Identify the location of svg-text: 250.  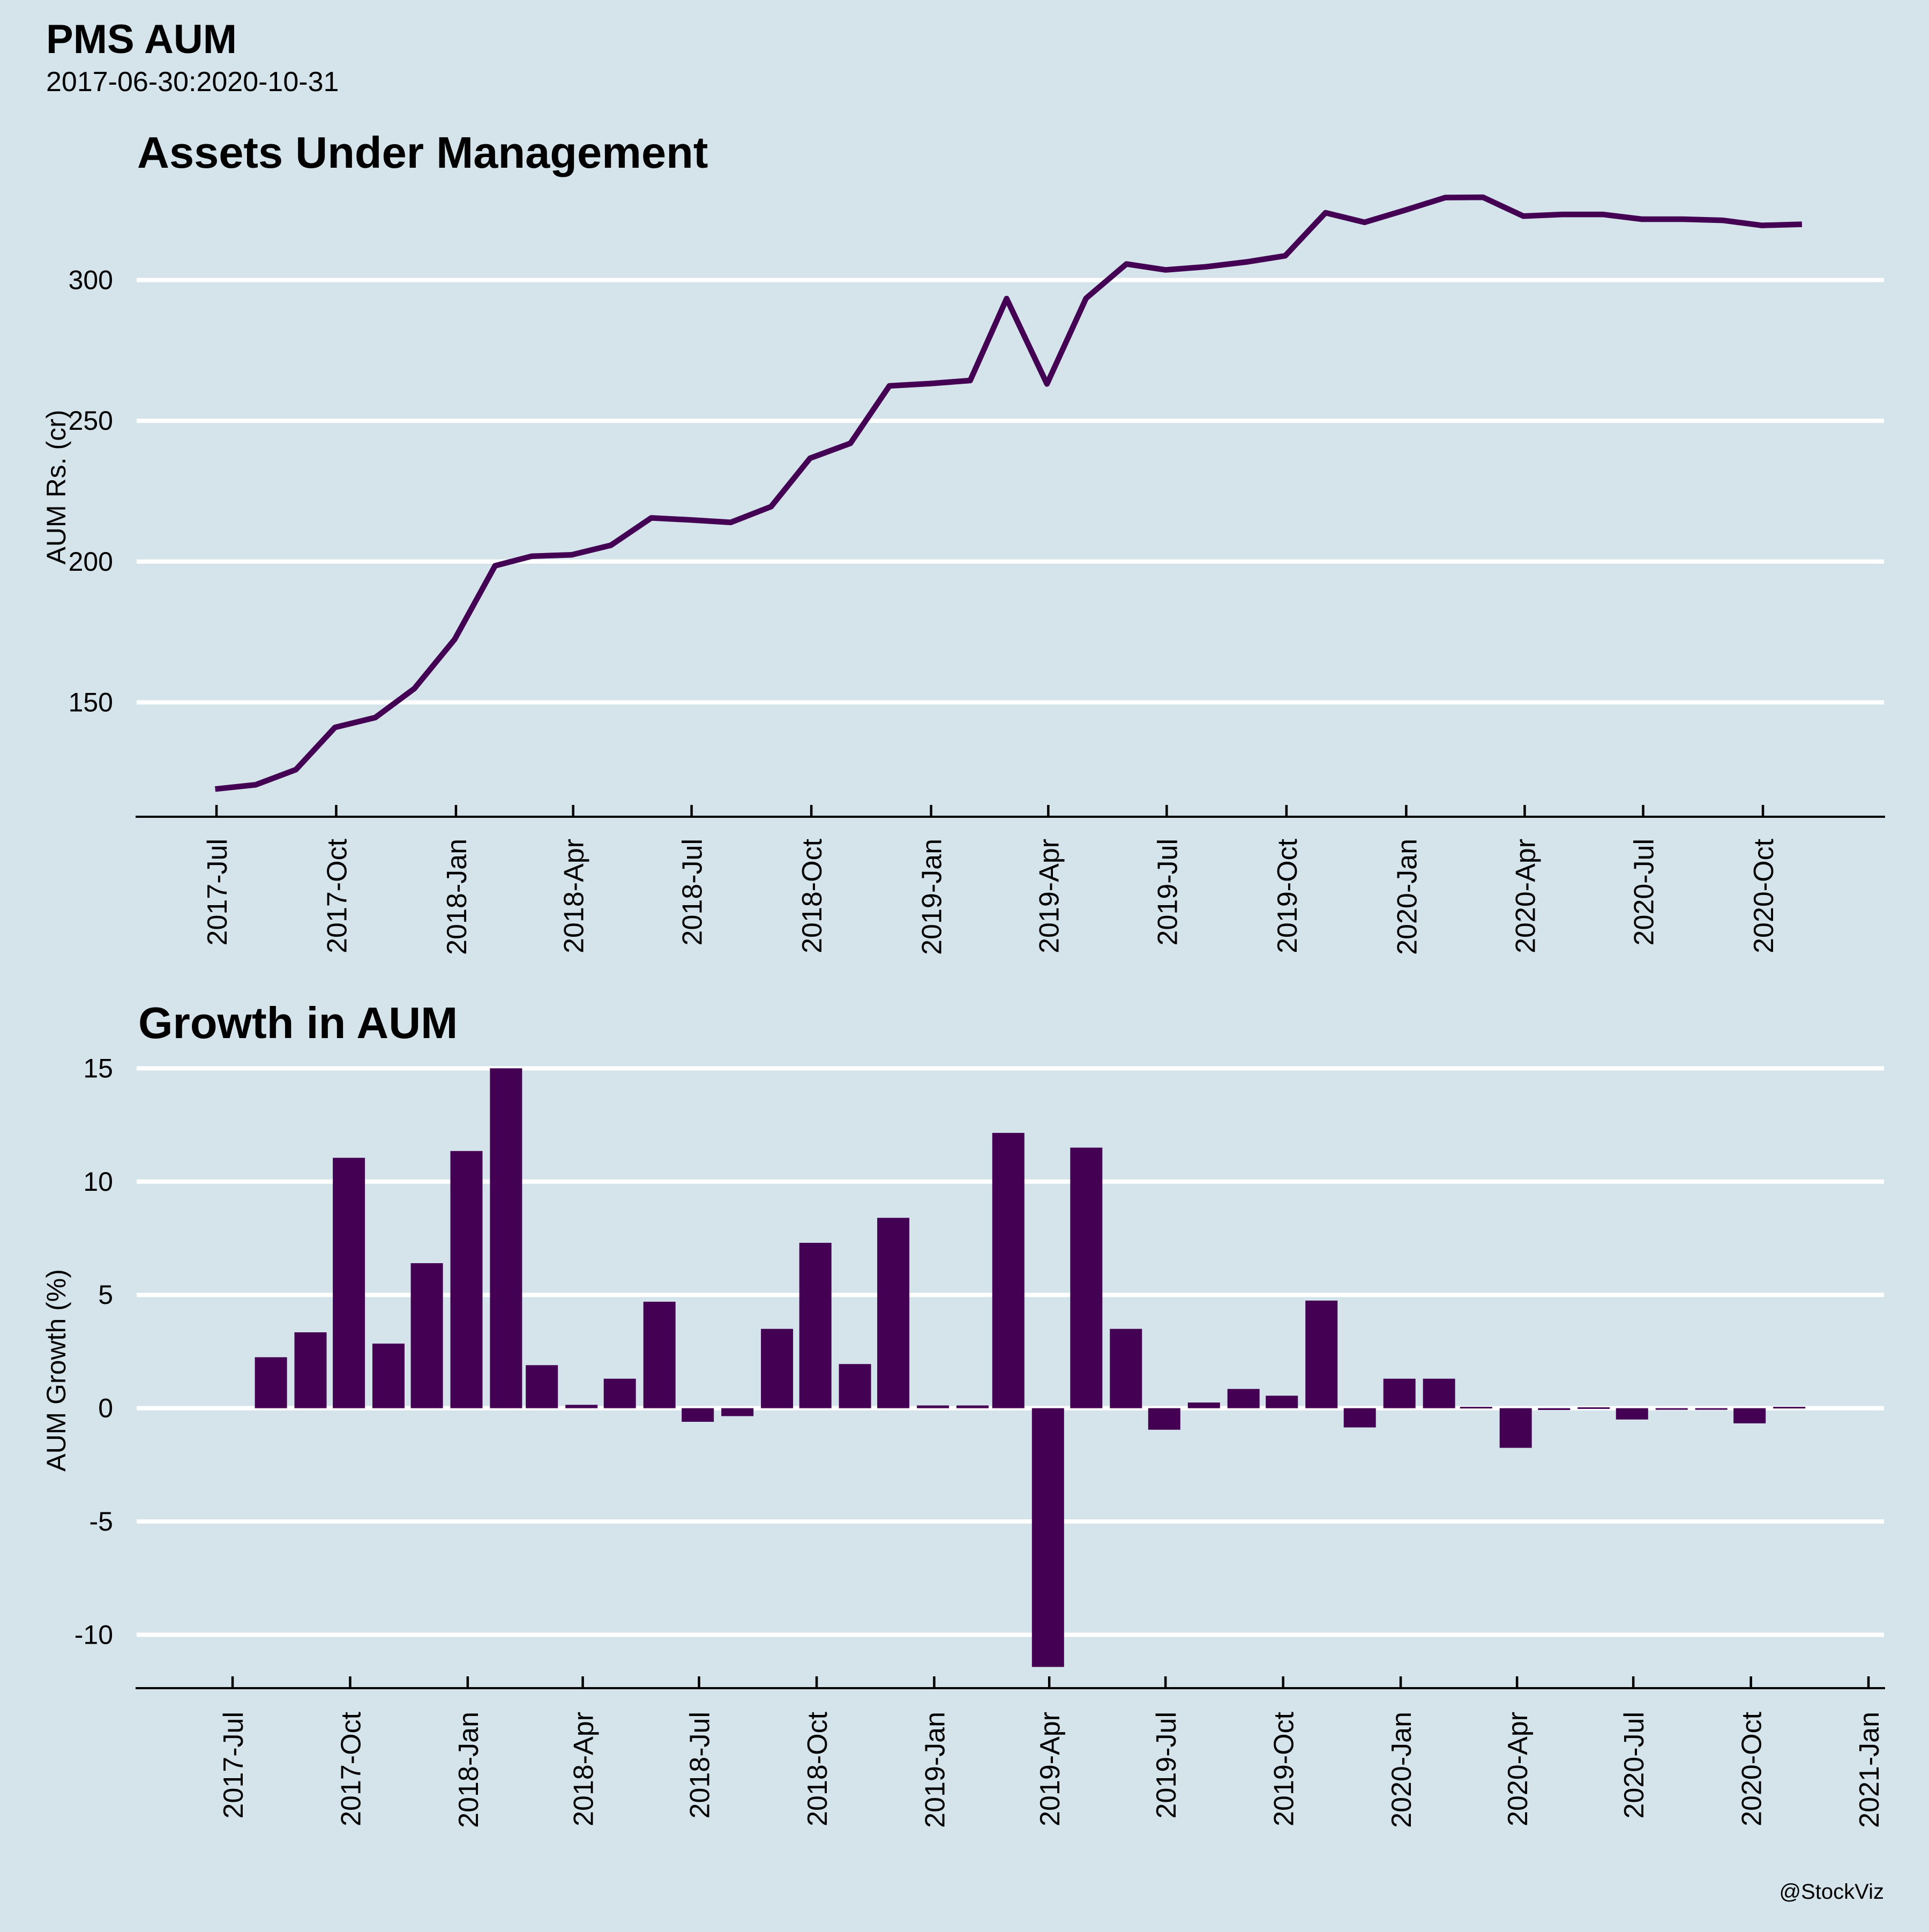
(91, 421).